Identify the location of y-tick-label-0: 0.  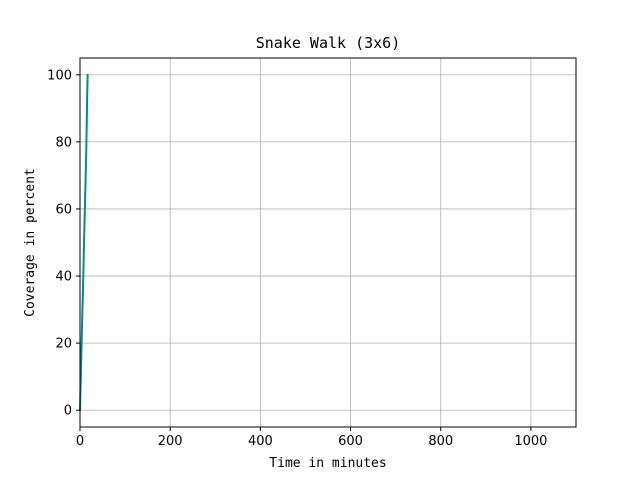
(68, 411).